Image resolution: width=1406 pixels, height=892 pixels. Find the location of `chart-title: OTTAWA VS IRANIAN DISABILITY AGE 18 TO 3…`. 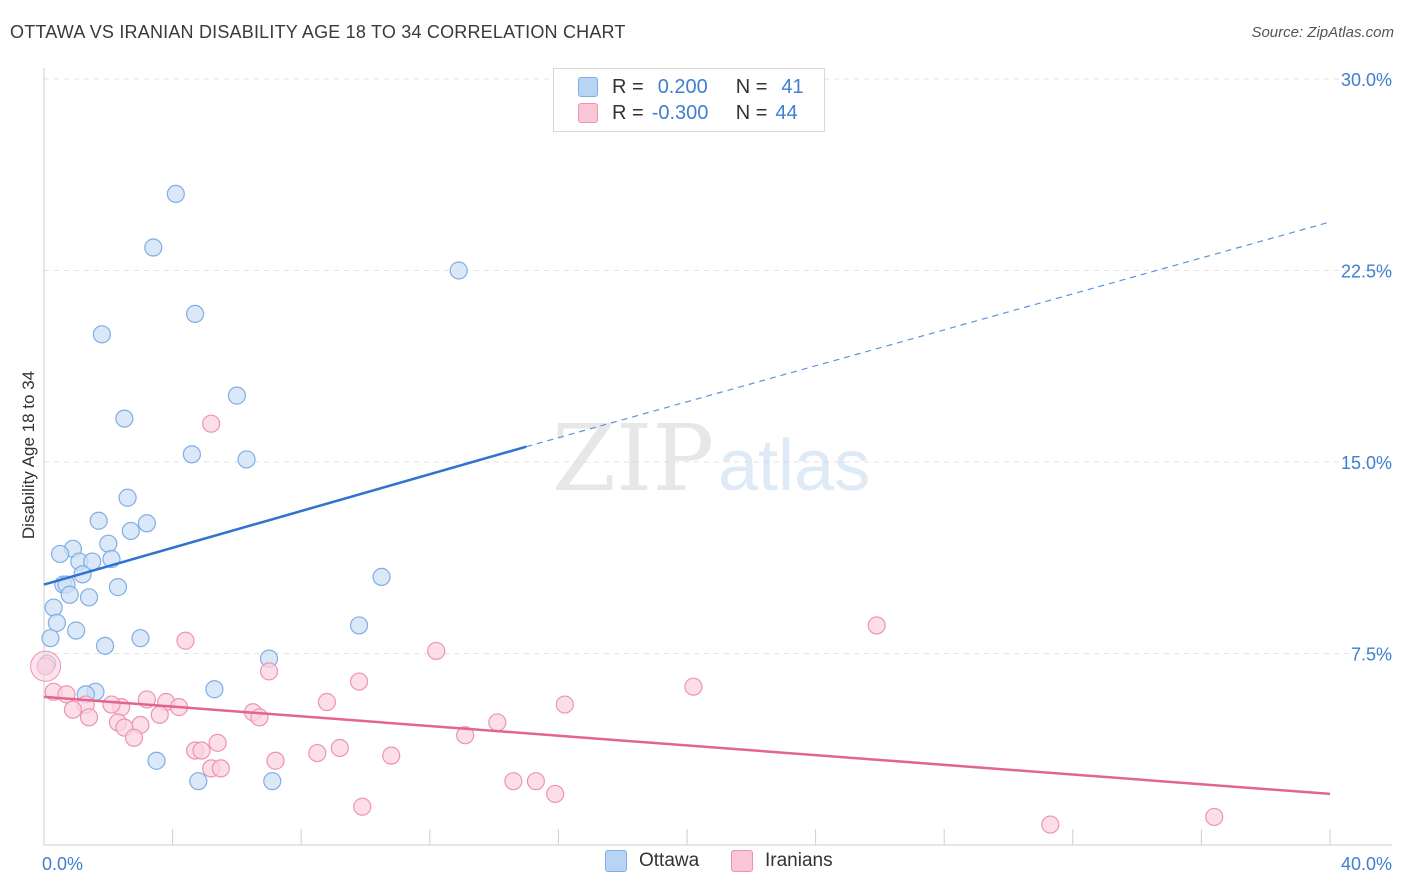

chart-title: OTTAWA VS IRANIAN DISABILITY AGE 18 TO 3… is located at coordinates (318, 32).